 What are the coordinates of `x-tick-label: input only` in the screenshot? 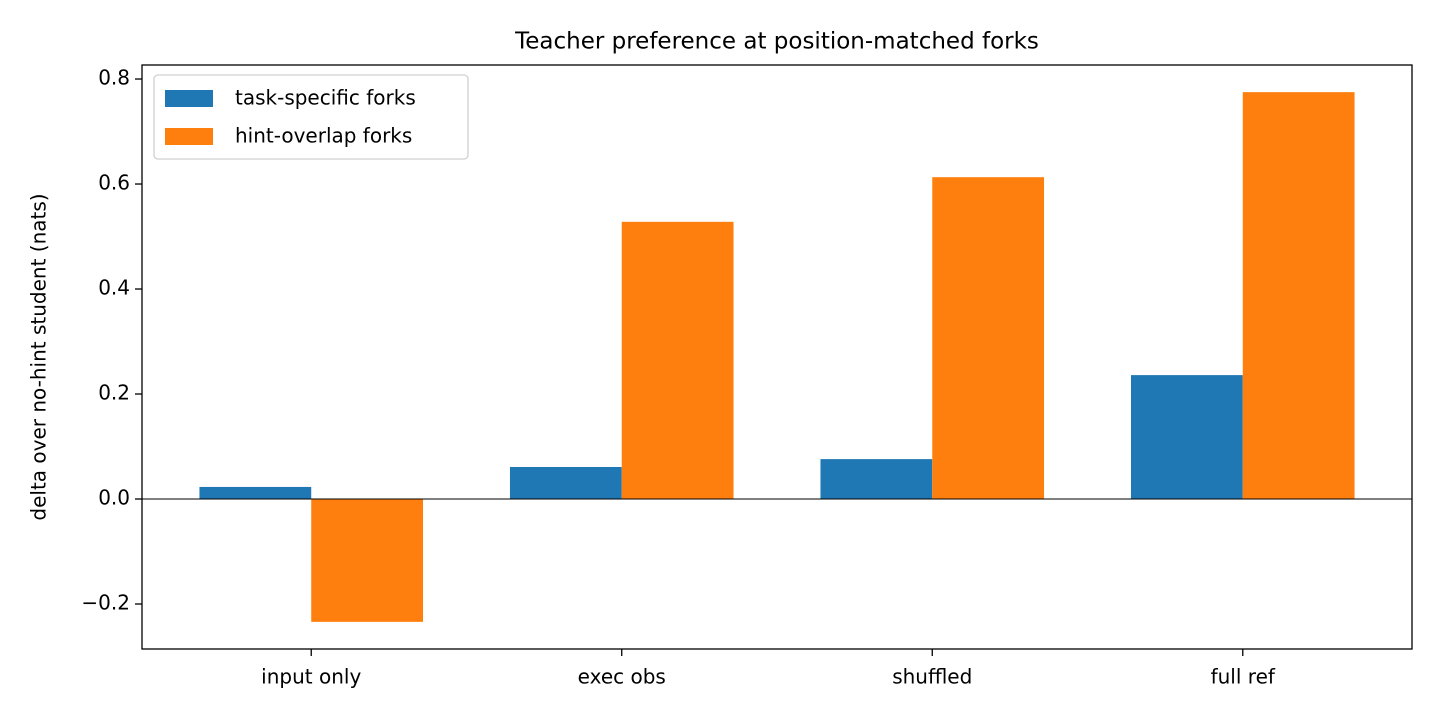 It's located at (311, 677).